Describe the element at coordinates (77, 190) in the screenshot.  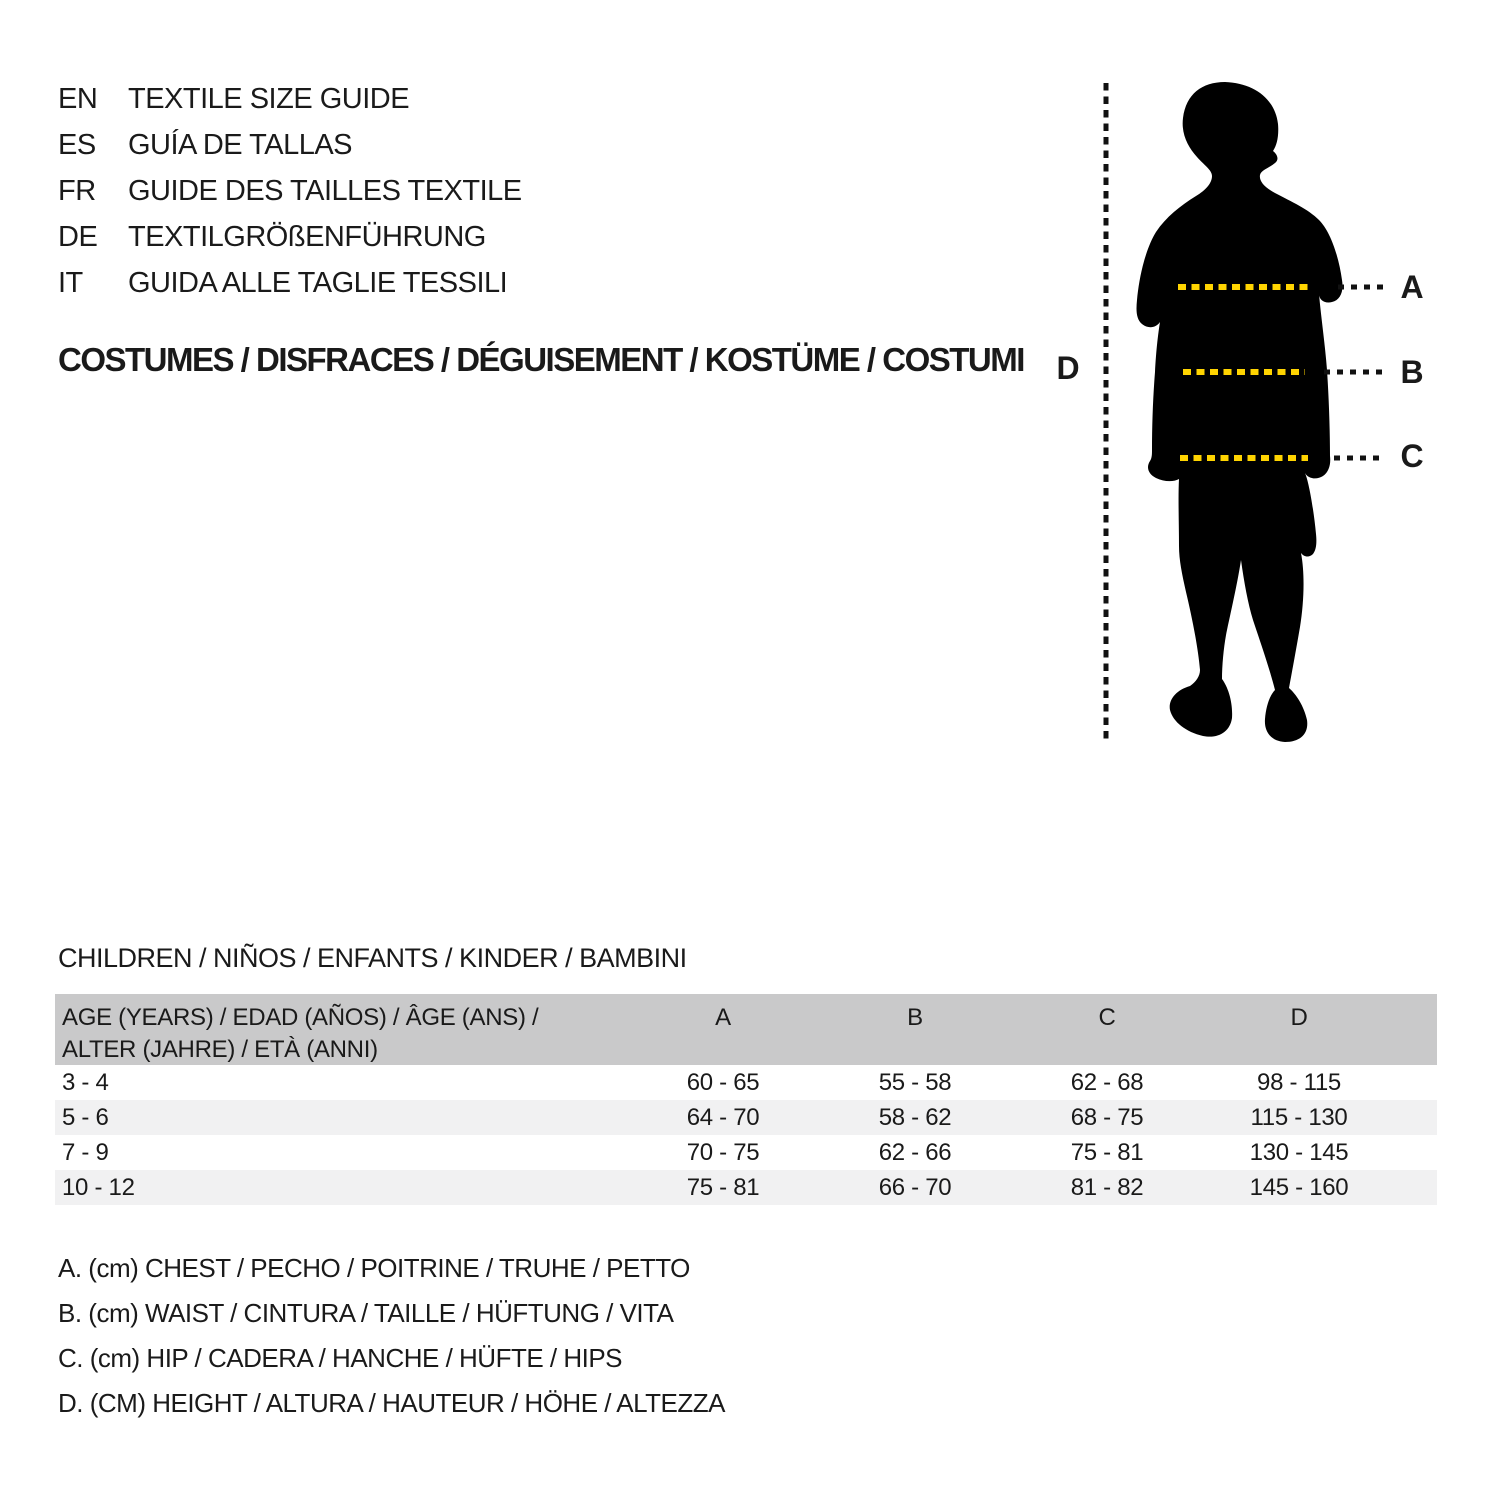
I see `language-code: FR` at that location.